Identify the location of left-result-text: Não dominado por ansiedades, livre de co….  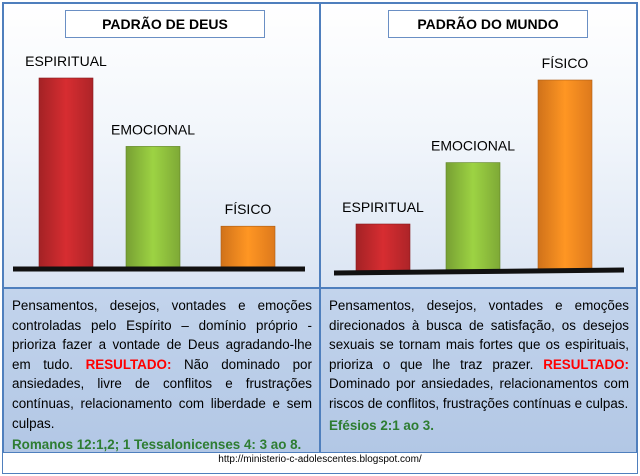
(162, 393).